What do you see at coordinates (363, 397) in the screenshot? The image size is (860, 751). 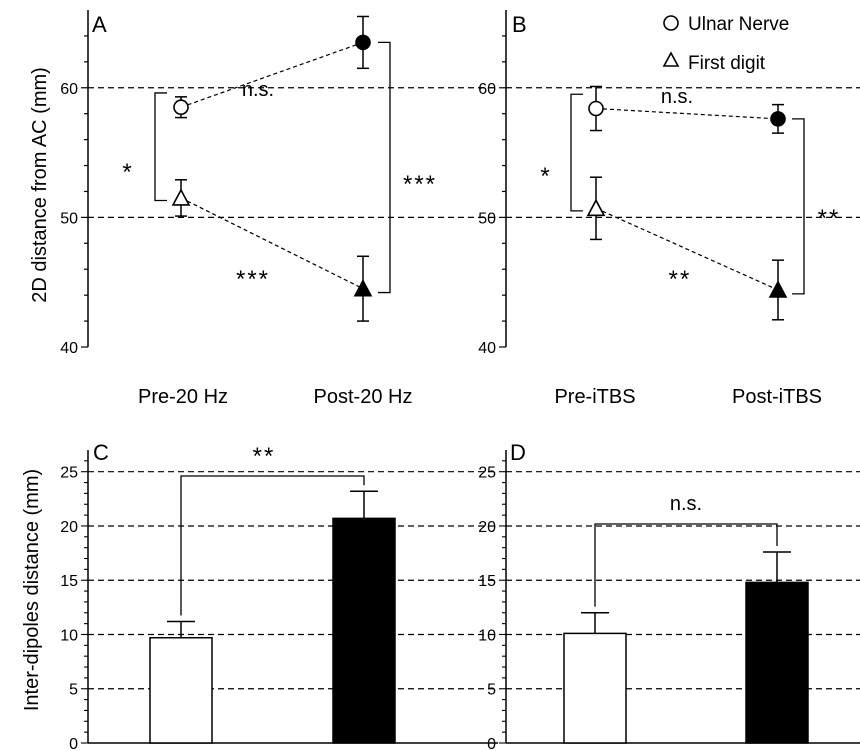 I see `condition-label-post-20hz: Post-20 Hz` at bounding box center [363, 397].